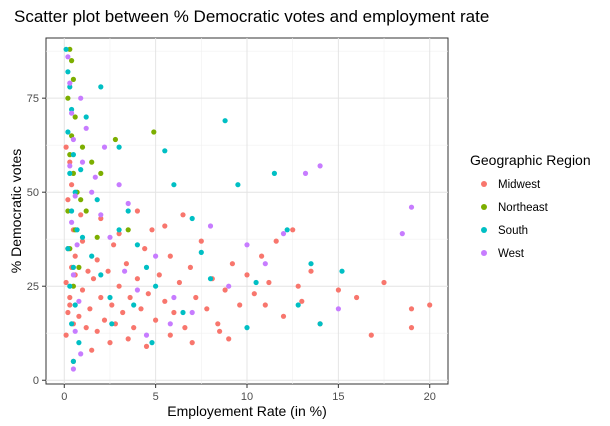 This screenshot has height=426, width=610. I want to click on legend-key-south, so click(484, 230).